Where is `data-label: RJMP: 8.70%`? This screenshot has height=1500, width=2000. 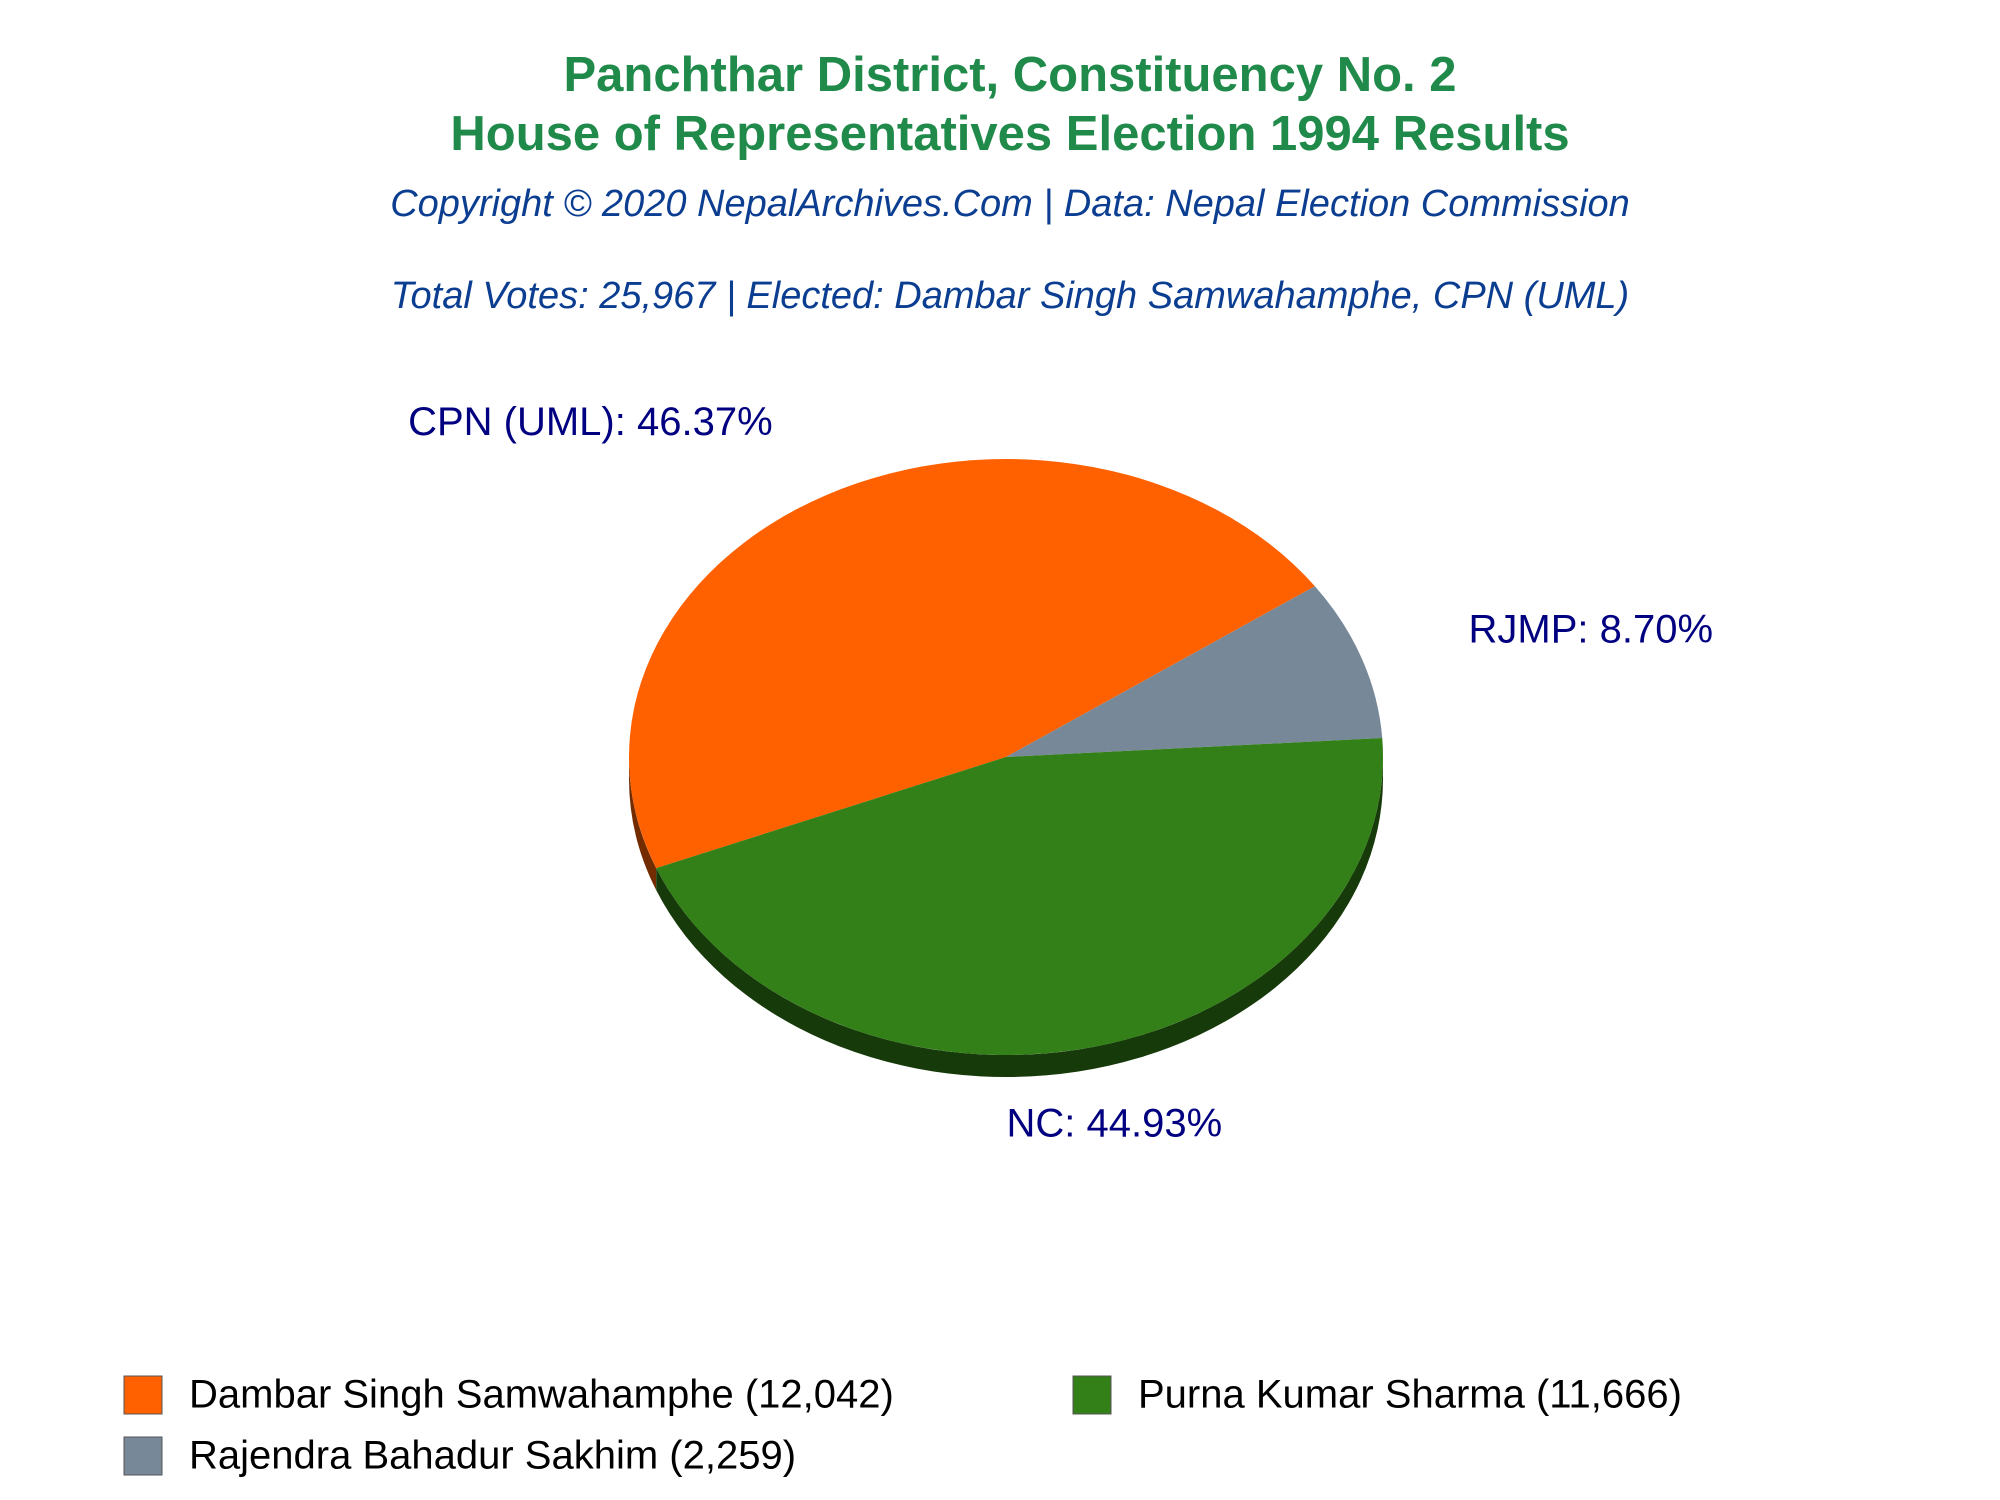 data-label: RJMP: 8.70% is located at coordinates (1591, 629).